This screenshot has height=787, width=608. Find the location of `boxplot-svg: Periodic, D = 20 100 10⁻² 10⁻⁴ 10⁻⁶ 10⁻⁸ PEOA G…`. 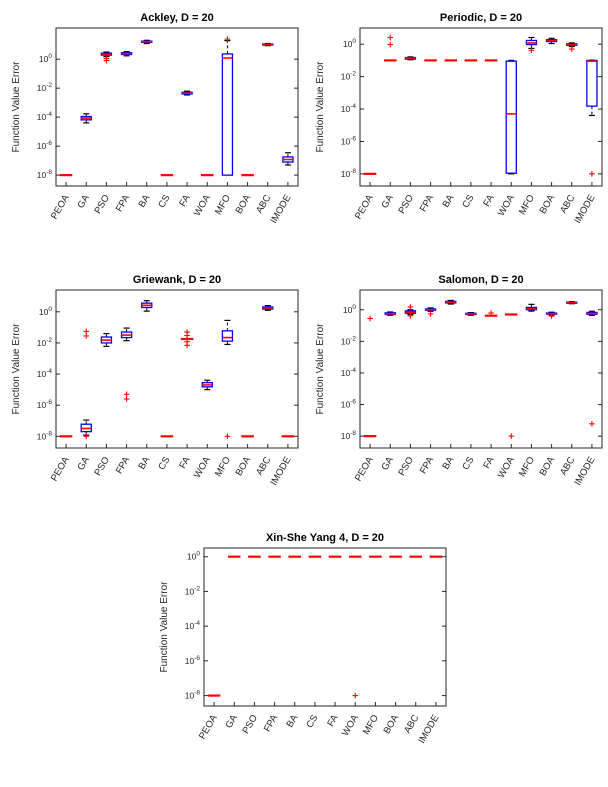

boxplot-svg: Periodic, D = 20 100 10⁻² 10⁻⁴ 10⁻⁶ 10⁻⁸ PEOA G… is located at coordinates (459, 118).